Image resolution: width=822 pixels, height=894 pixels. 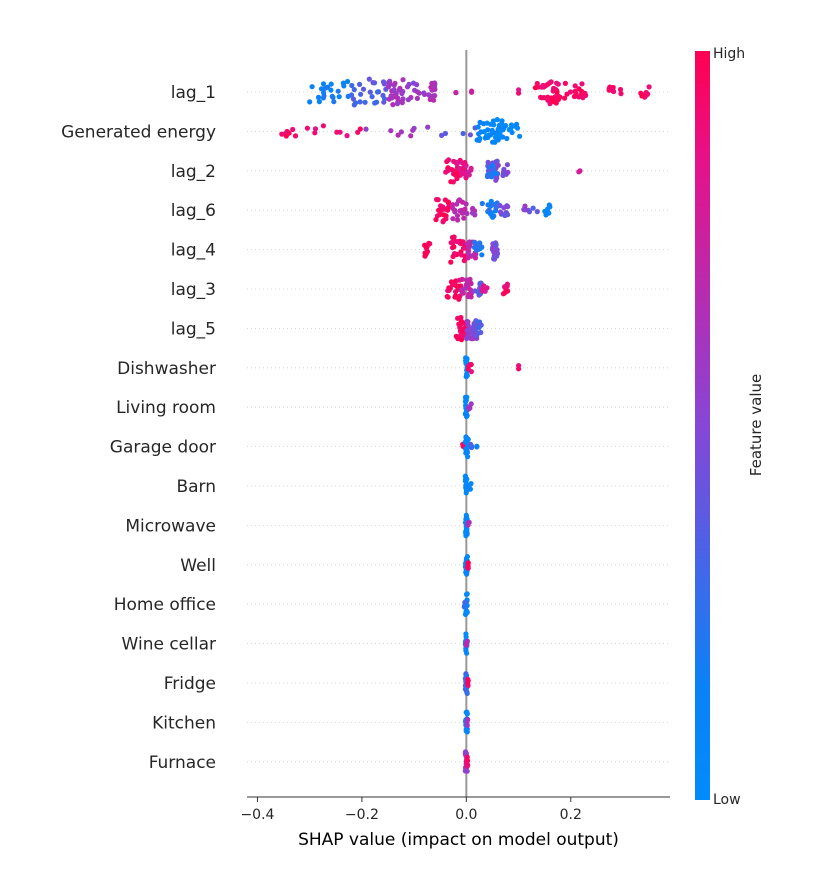 I want to click on x-tick-label: −0.4, so click(x=257, y=815).